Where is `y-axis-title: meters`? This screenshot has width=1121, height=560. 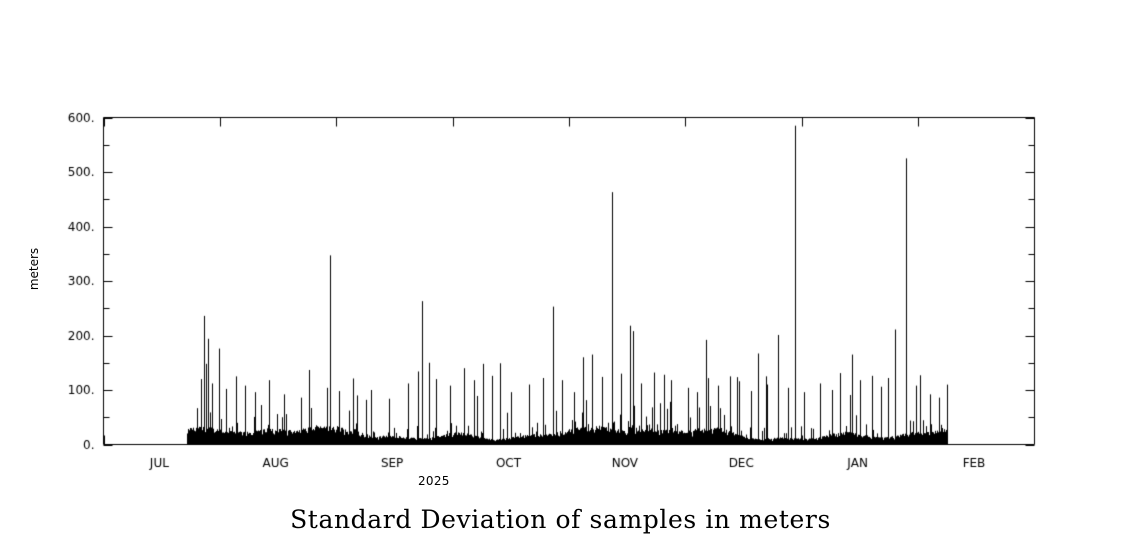
y-axis-title: meters is located at coordinates (34, 269).